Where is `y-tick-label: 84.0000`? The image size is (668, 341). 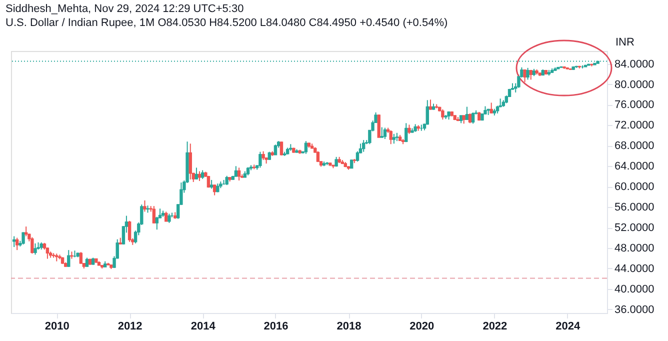 y-tick-label: 84.0000 is located at coordinates (634, 64).